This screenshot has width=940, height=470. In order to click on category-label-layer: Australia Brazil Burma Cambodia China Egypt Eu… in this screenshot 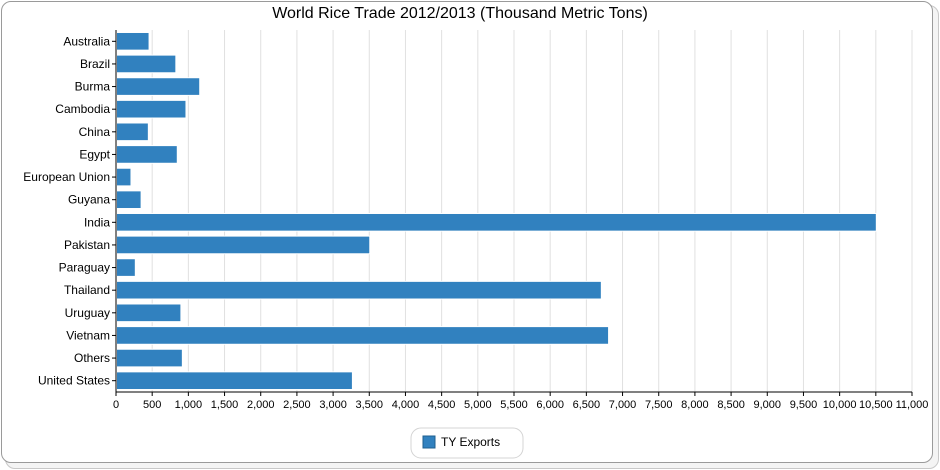, I will do `click(66, 210)`.